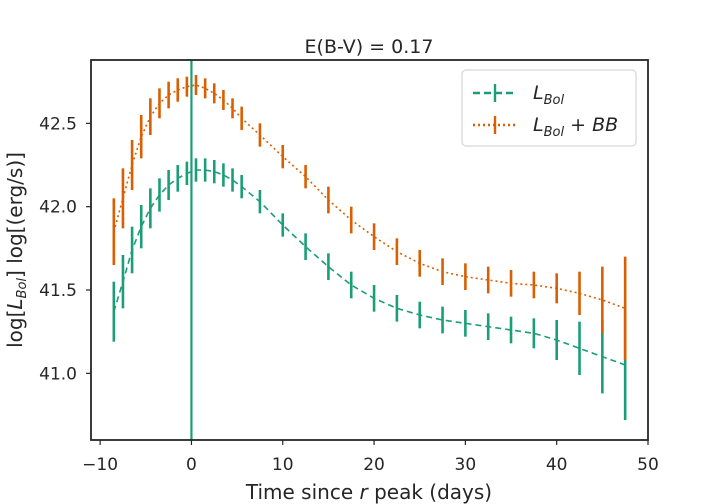 This screenshot has width=720, height=504. I want to click on y-axis-label-a: log[, so click(15, 329).